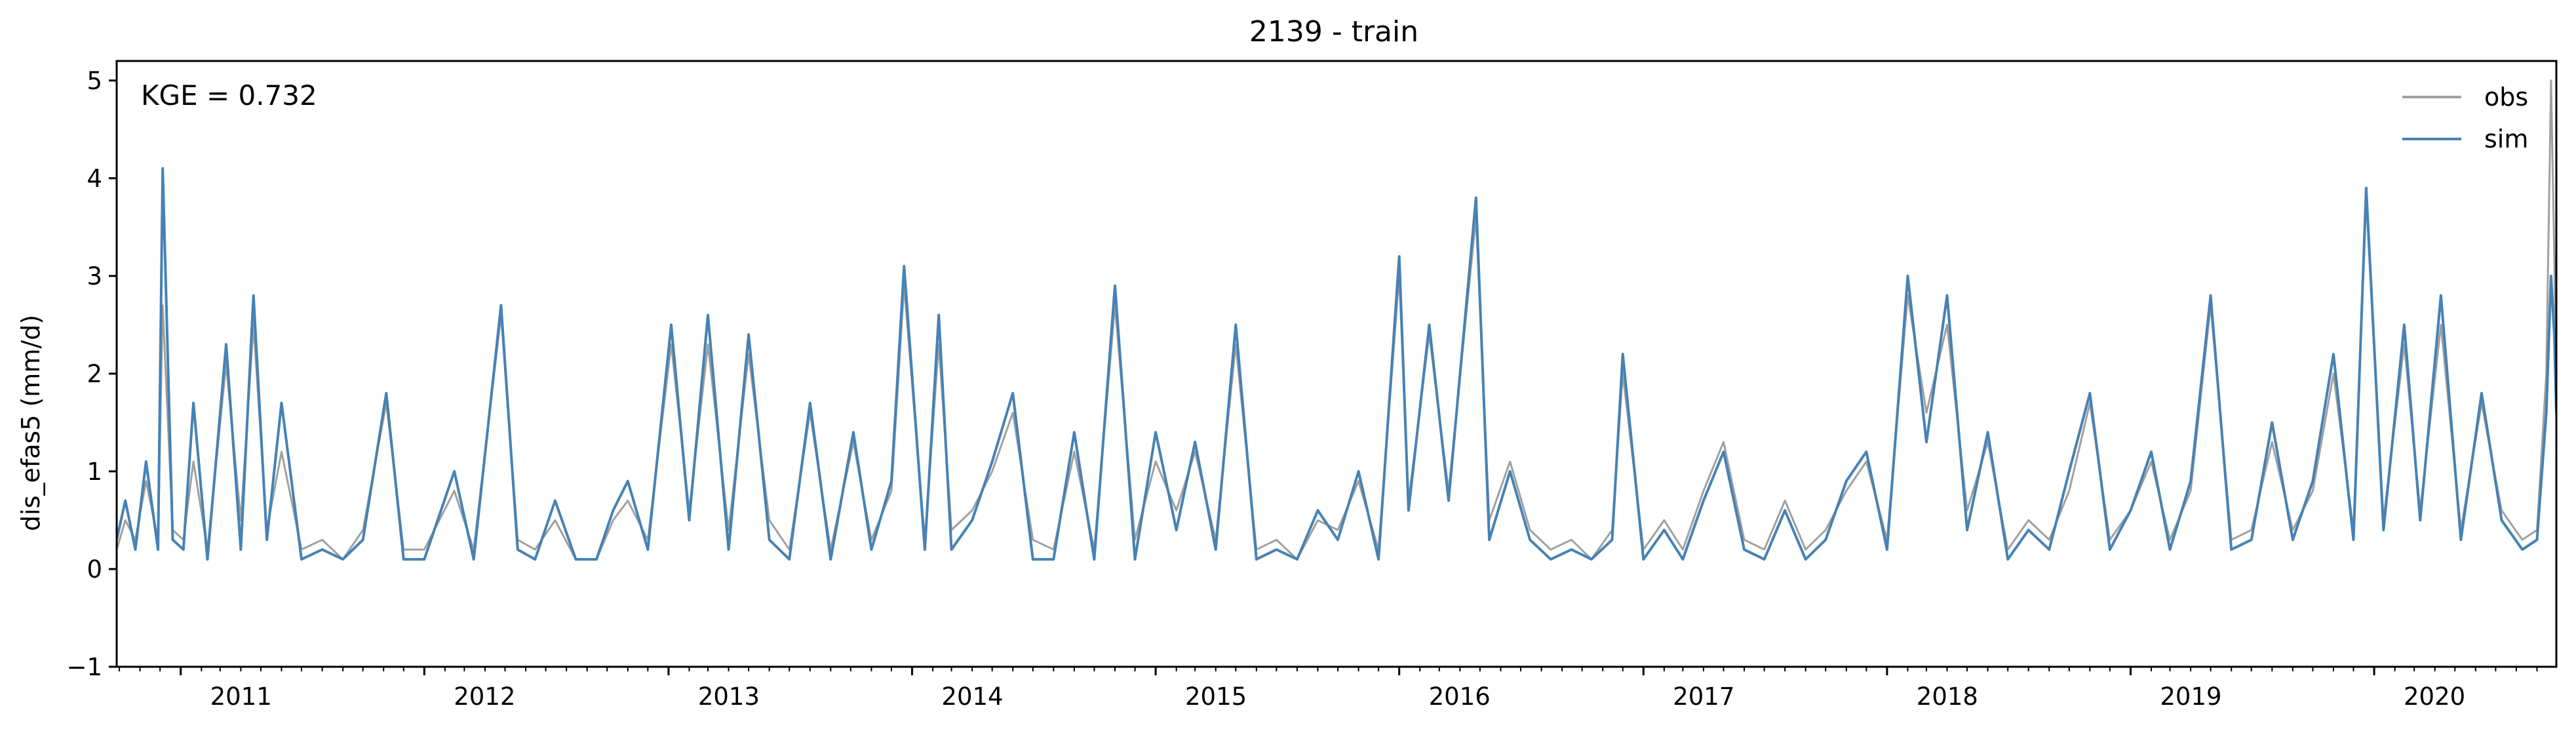  What do you see at coordinates (84, 667) in the screenshot?
I see `y-tick-label: −1` at bounding box center [84, 667].